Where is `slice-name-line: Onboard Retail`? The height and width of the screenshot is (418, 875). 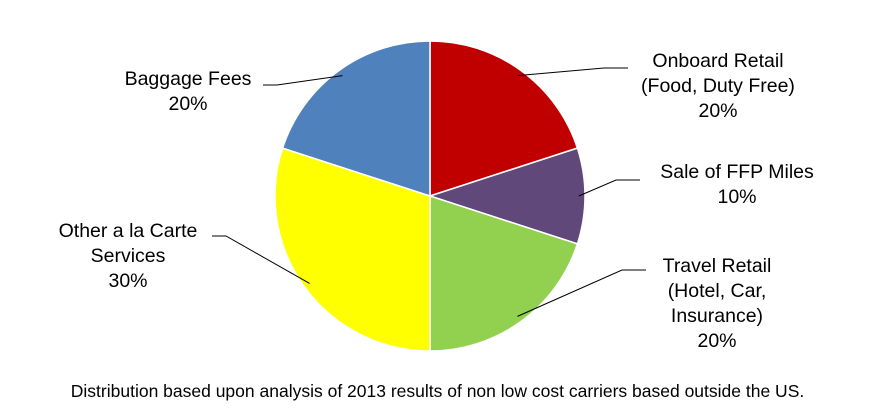
slice-name-line: Onboard Retail is located at coordinates (717, 61).